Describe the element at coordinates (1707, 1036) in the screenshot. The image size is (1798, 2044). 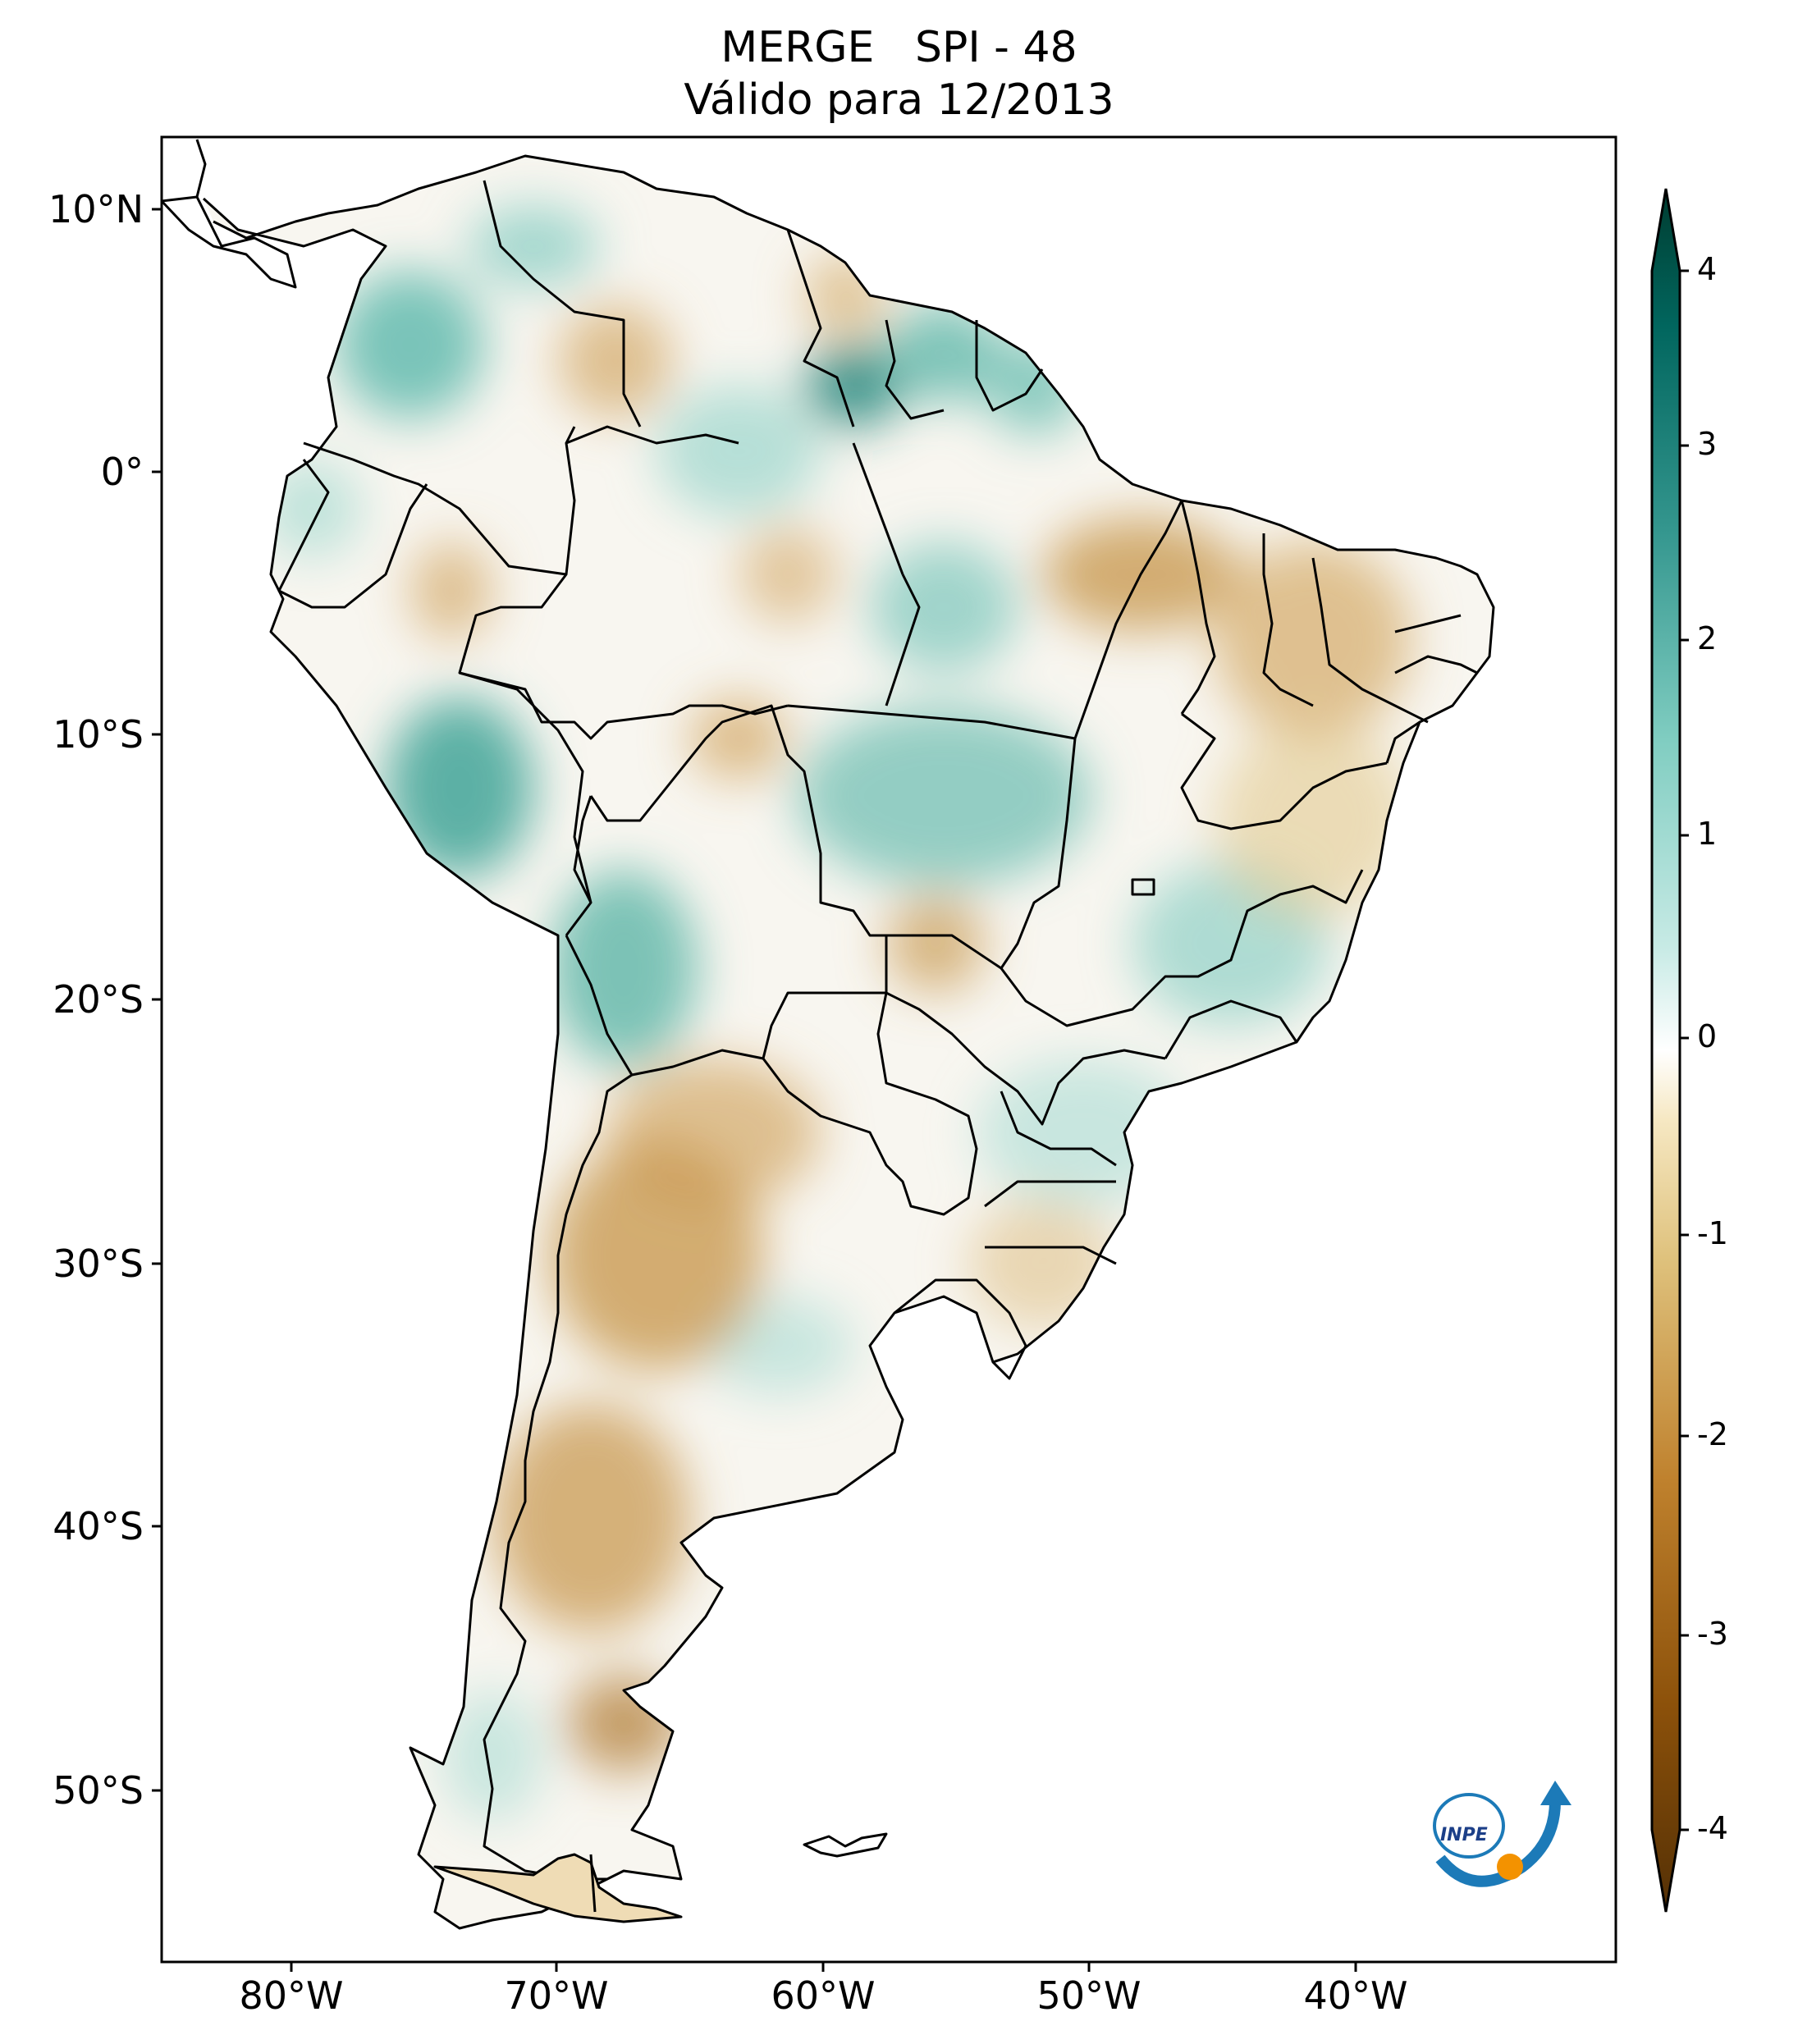
I see `colorbar-tick-label: 0` at that location.